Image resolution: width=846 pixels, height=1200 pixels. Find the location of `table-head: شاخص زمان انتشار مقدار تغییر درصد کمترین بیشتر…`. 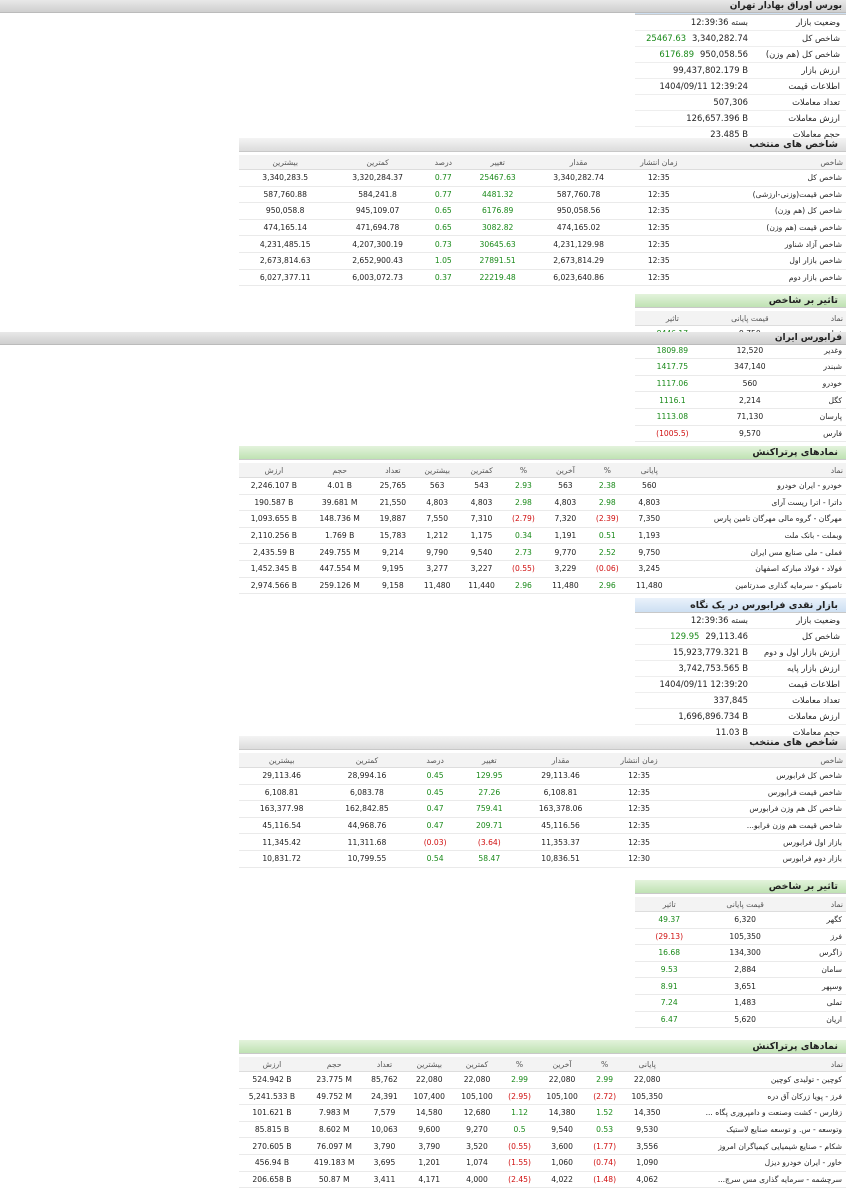

table-head: شاخص زمان انتشار مقدار تغییر درصد کمترین بیشتر… is located at coordinates (542, 760).